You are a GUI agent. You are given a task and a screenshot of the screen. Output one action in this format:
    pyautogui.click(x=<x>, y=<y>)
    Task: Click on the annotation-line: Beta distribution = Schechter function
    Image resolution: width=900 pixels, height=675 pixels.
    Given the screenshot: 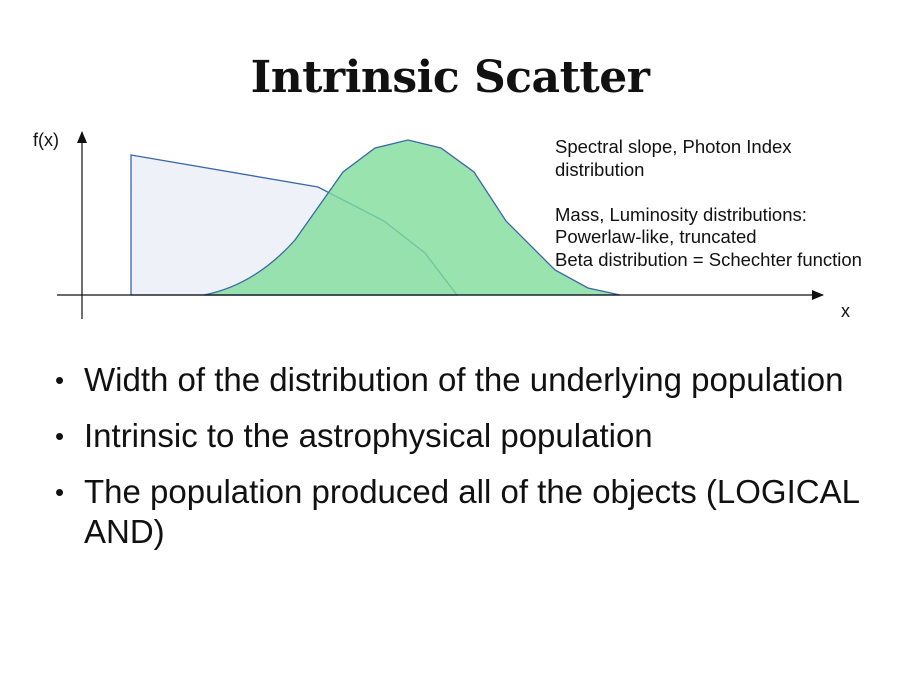 What is the action you would take?
    pyautogui.click(x=708, y=259)
    